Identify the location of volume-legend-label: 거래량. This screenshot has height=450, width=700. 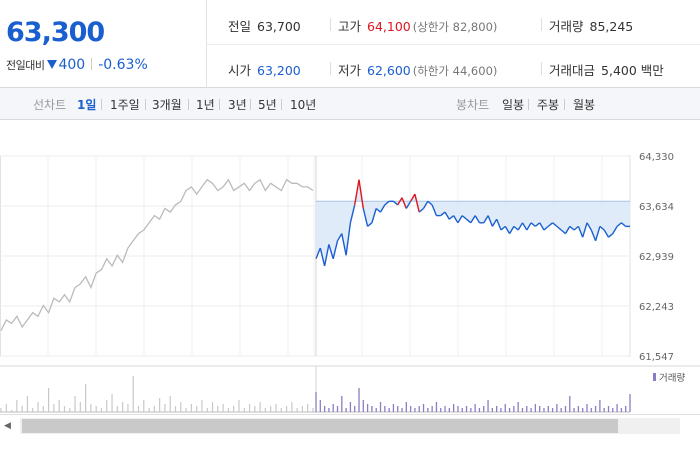
(672, 378).